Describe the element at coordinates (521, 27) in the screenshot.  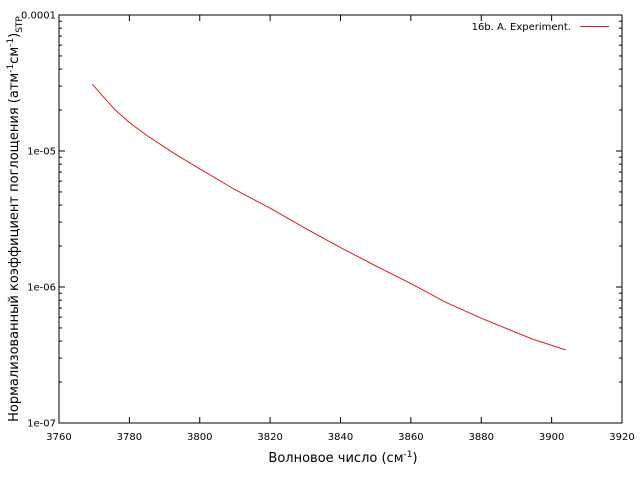
I see `legend-label: 16b. A. Experiment.` at that location.